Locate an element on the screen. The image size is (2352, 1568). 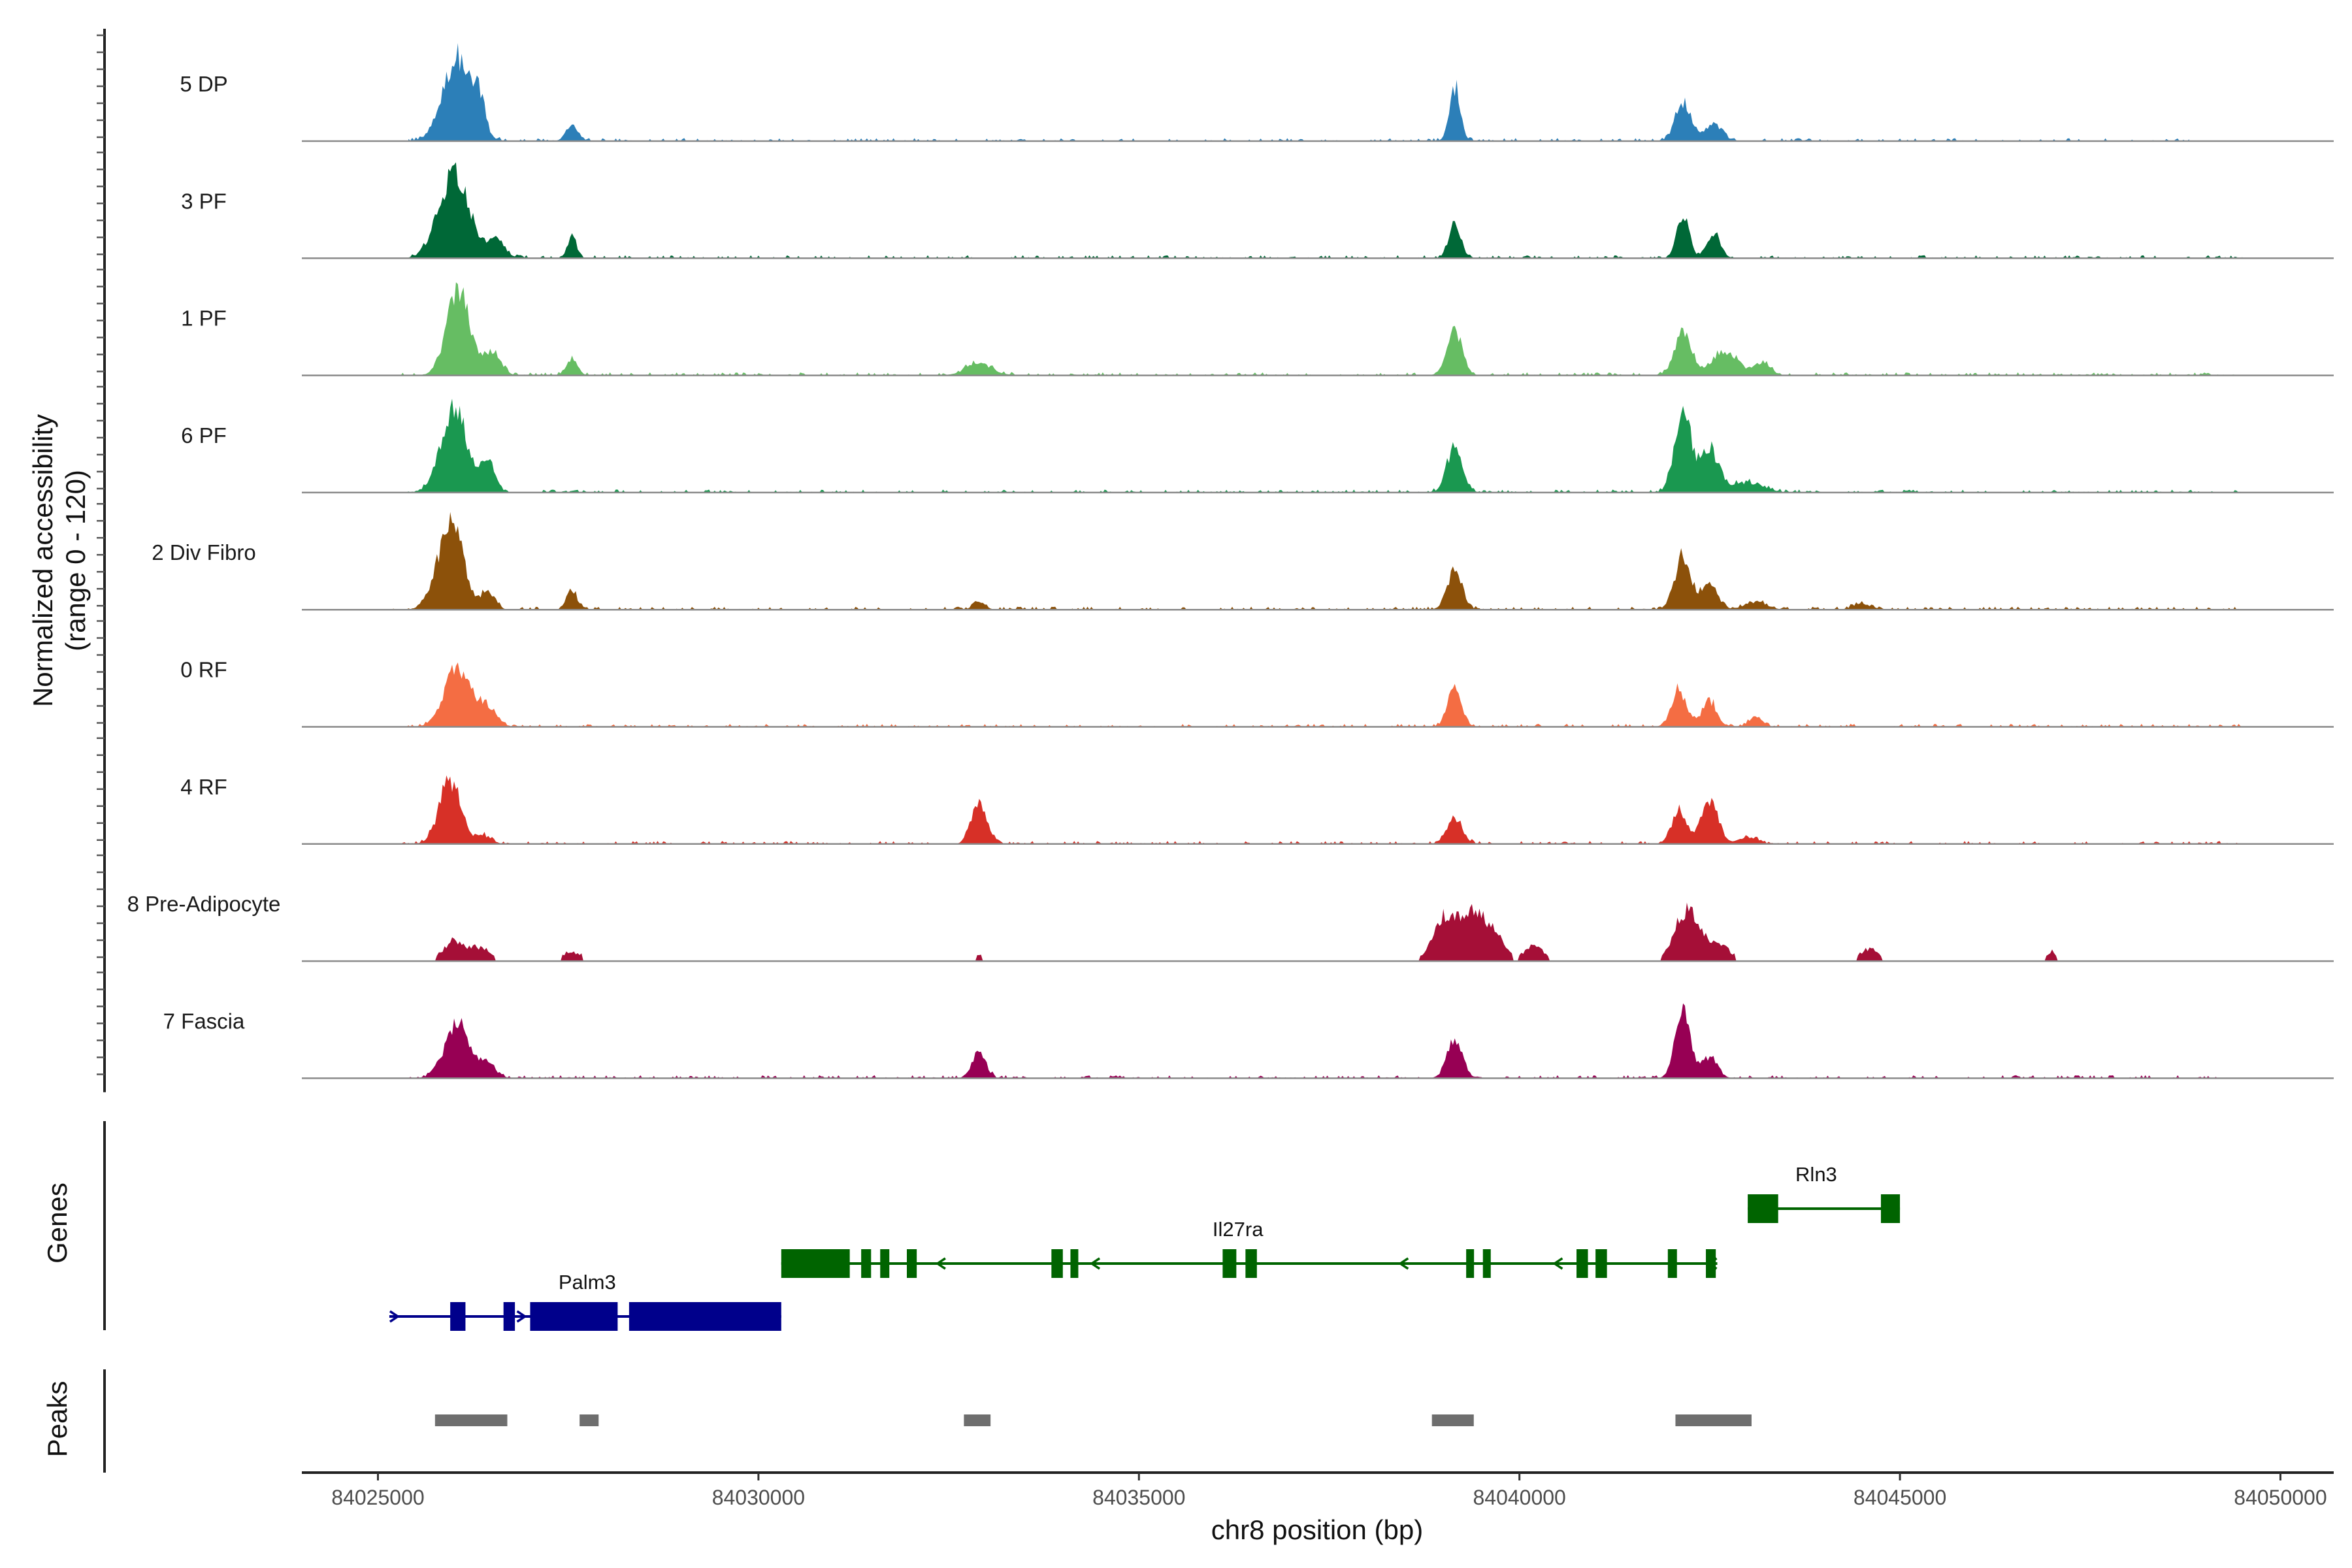
gene-label: Rln3 is located at coordinates (1816, 1174).